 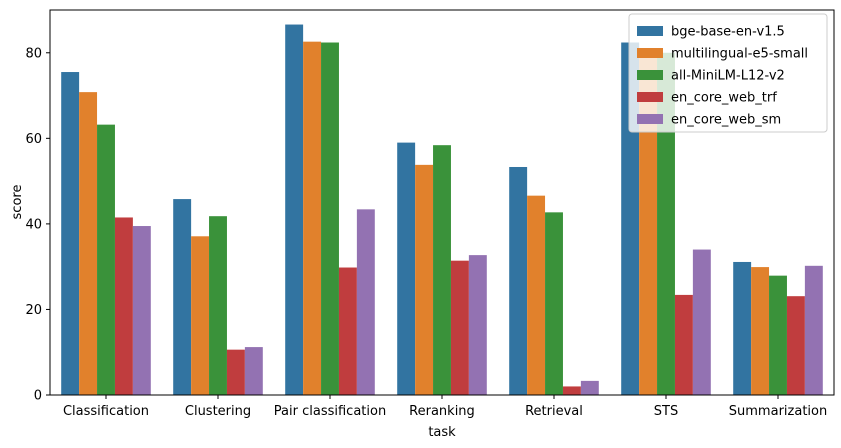 What do you see at coordinates (778, 411) in the screenshot?
I see `x-tick-label: Summarization` at bounding box center [778, 411].